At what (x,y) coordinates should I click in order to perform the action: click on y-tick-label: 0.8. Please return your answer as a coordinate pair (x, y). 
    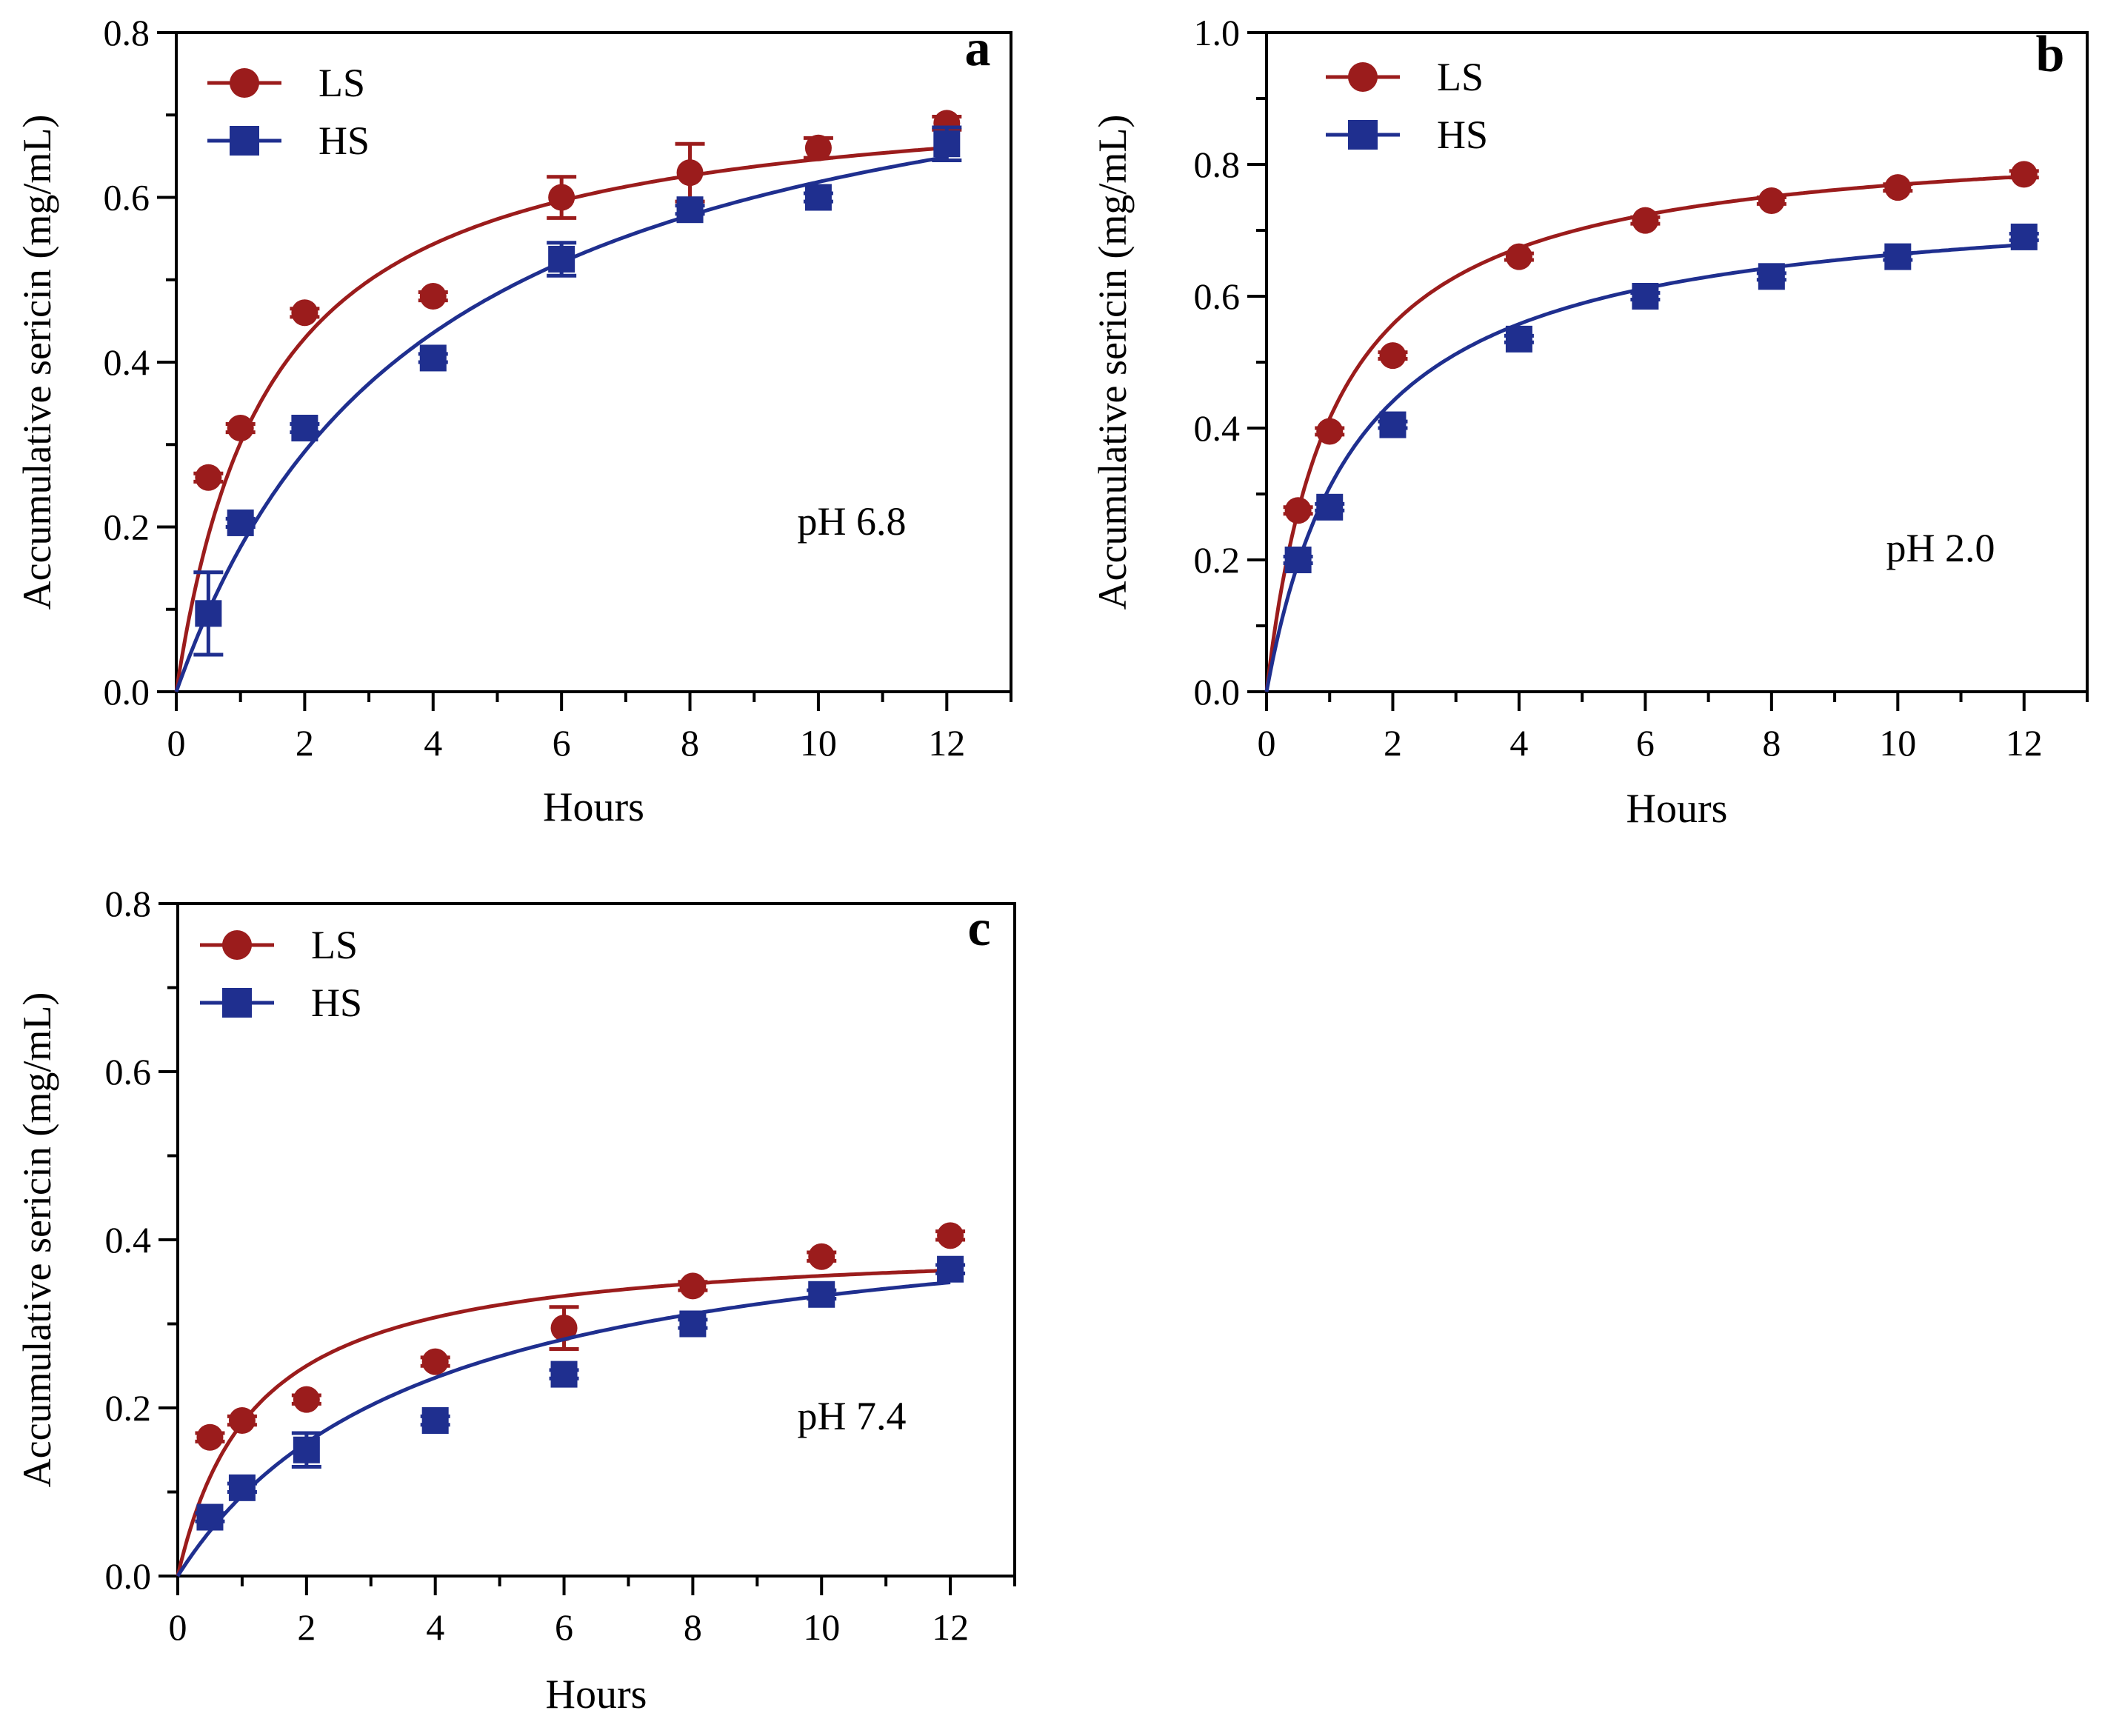
    Looking at the image, I should click on (127, 33).